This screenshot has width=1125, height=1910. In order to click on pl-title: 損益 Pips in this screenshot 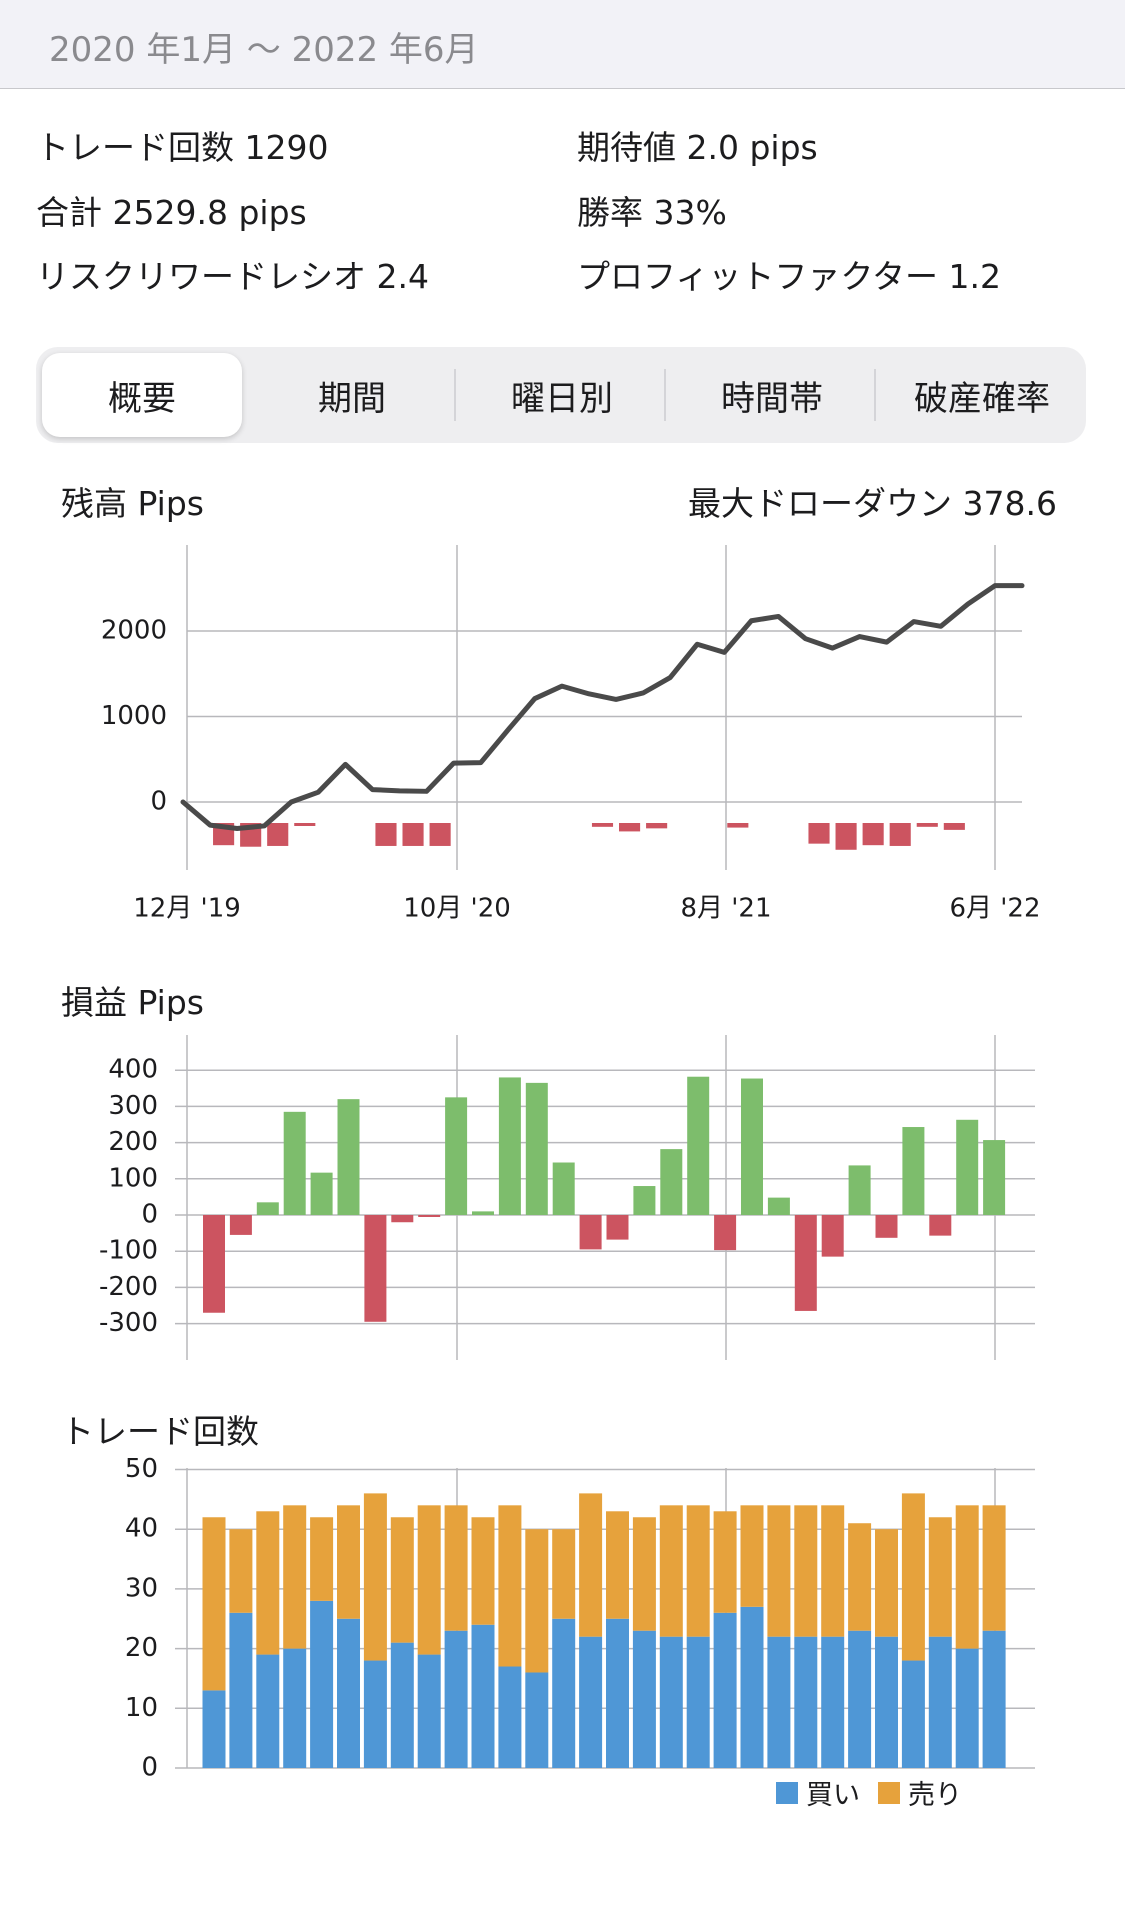, I will do `click(132, 1002)`.